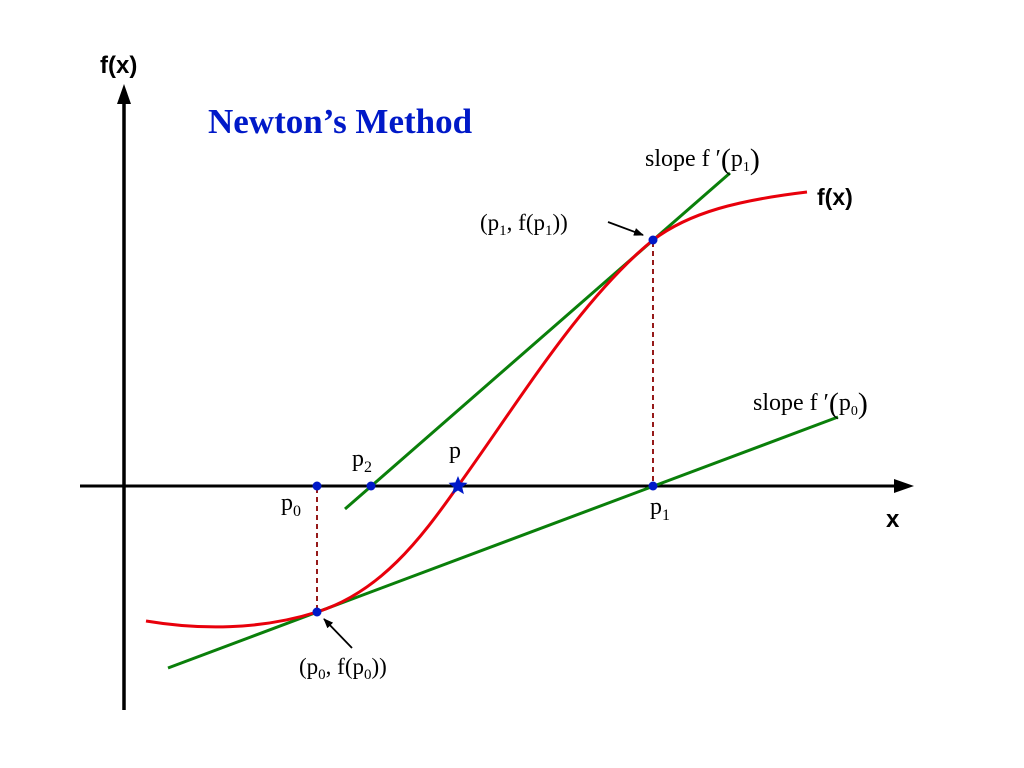 The image size is (1024, 768). What do you see at coordinates (124, 94) in the screenshot?
I see `y-axis-arrow-icon` at bounding box center [124, 94].